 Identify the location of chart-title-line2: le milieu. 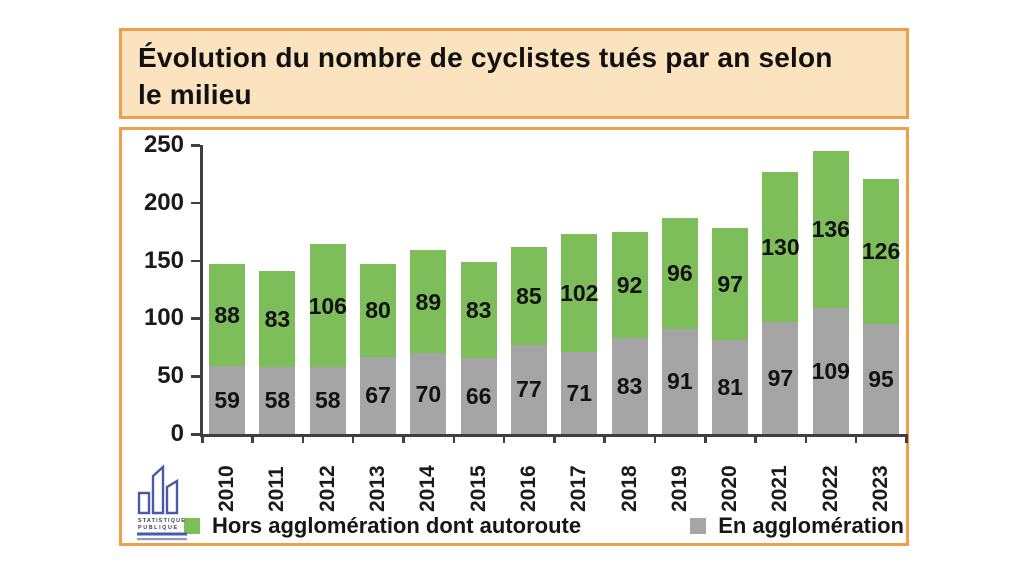
(195, 94).